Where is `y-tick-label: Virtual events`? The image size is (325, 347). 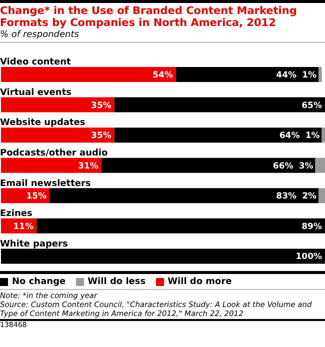 y-tick-label: Virtual events is located at coordinates (36, 93).